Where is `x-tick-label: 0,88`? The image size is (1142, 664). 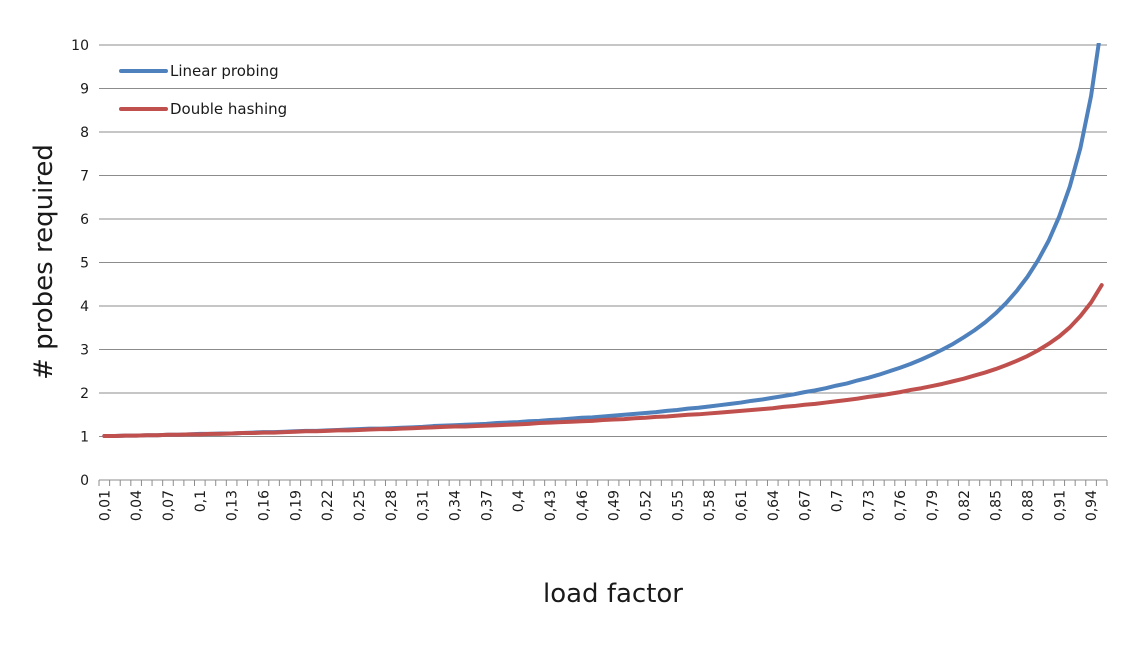
x-tick-label: 0,88 is located at coordinates (1028, 505).